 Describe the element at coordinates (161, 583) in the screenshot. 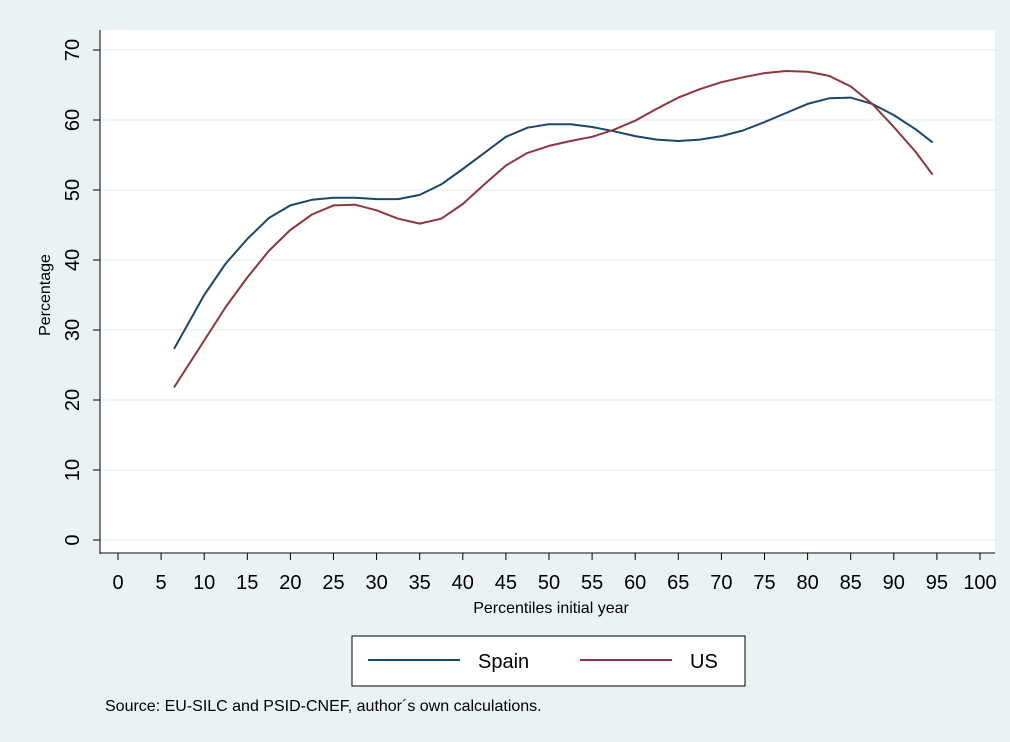

I see `x-tick-label: 5` at that location.